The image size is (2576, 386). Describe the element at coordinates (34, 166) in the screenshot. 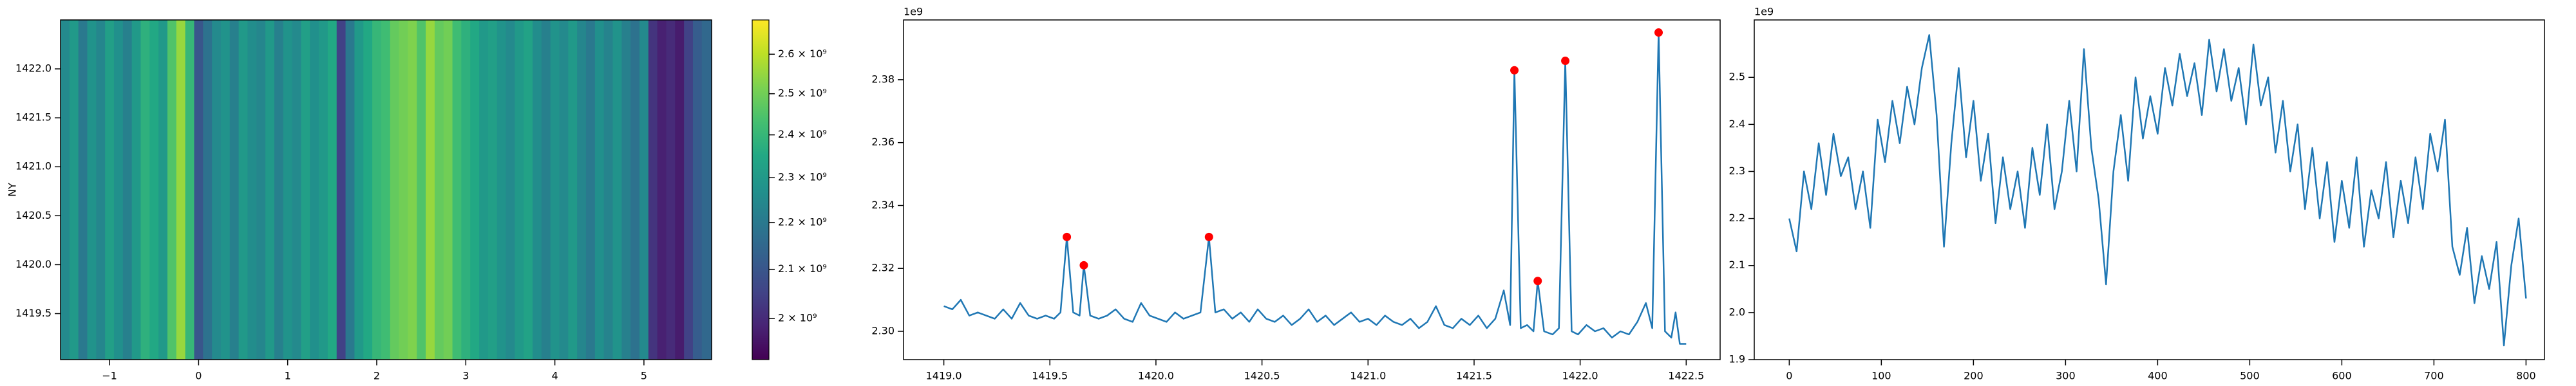

I see `y-tick-label: 1421.0` at that location.